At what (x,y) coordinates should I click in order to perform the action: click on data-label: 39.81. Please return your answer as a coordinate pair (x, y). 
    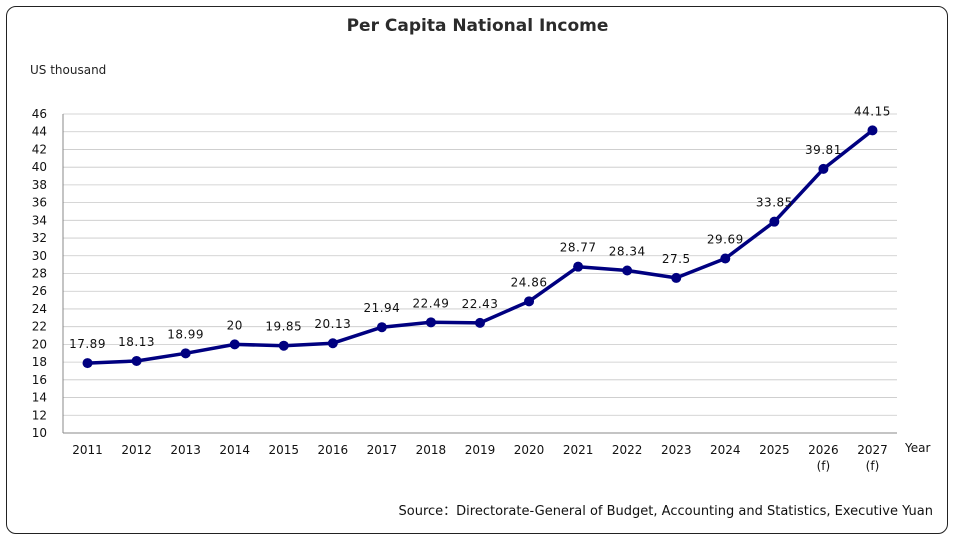
    Looking at the image, I should click on (823, 150).